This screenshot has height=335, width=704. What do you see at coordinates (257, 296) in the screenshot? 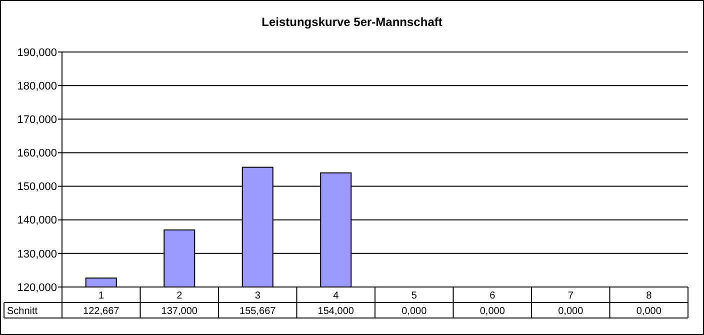
I see `x-tick-label: 3` at bounding box center [257, 296].